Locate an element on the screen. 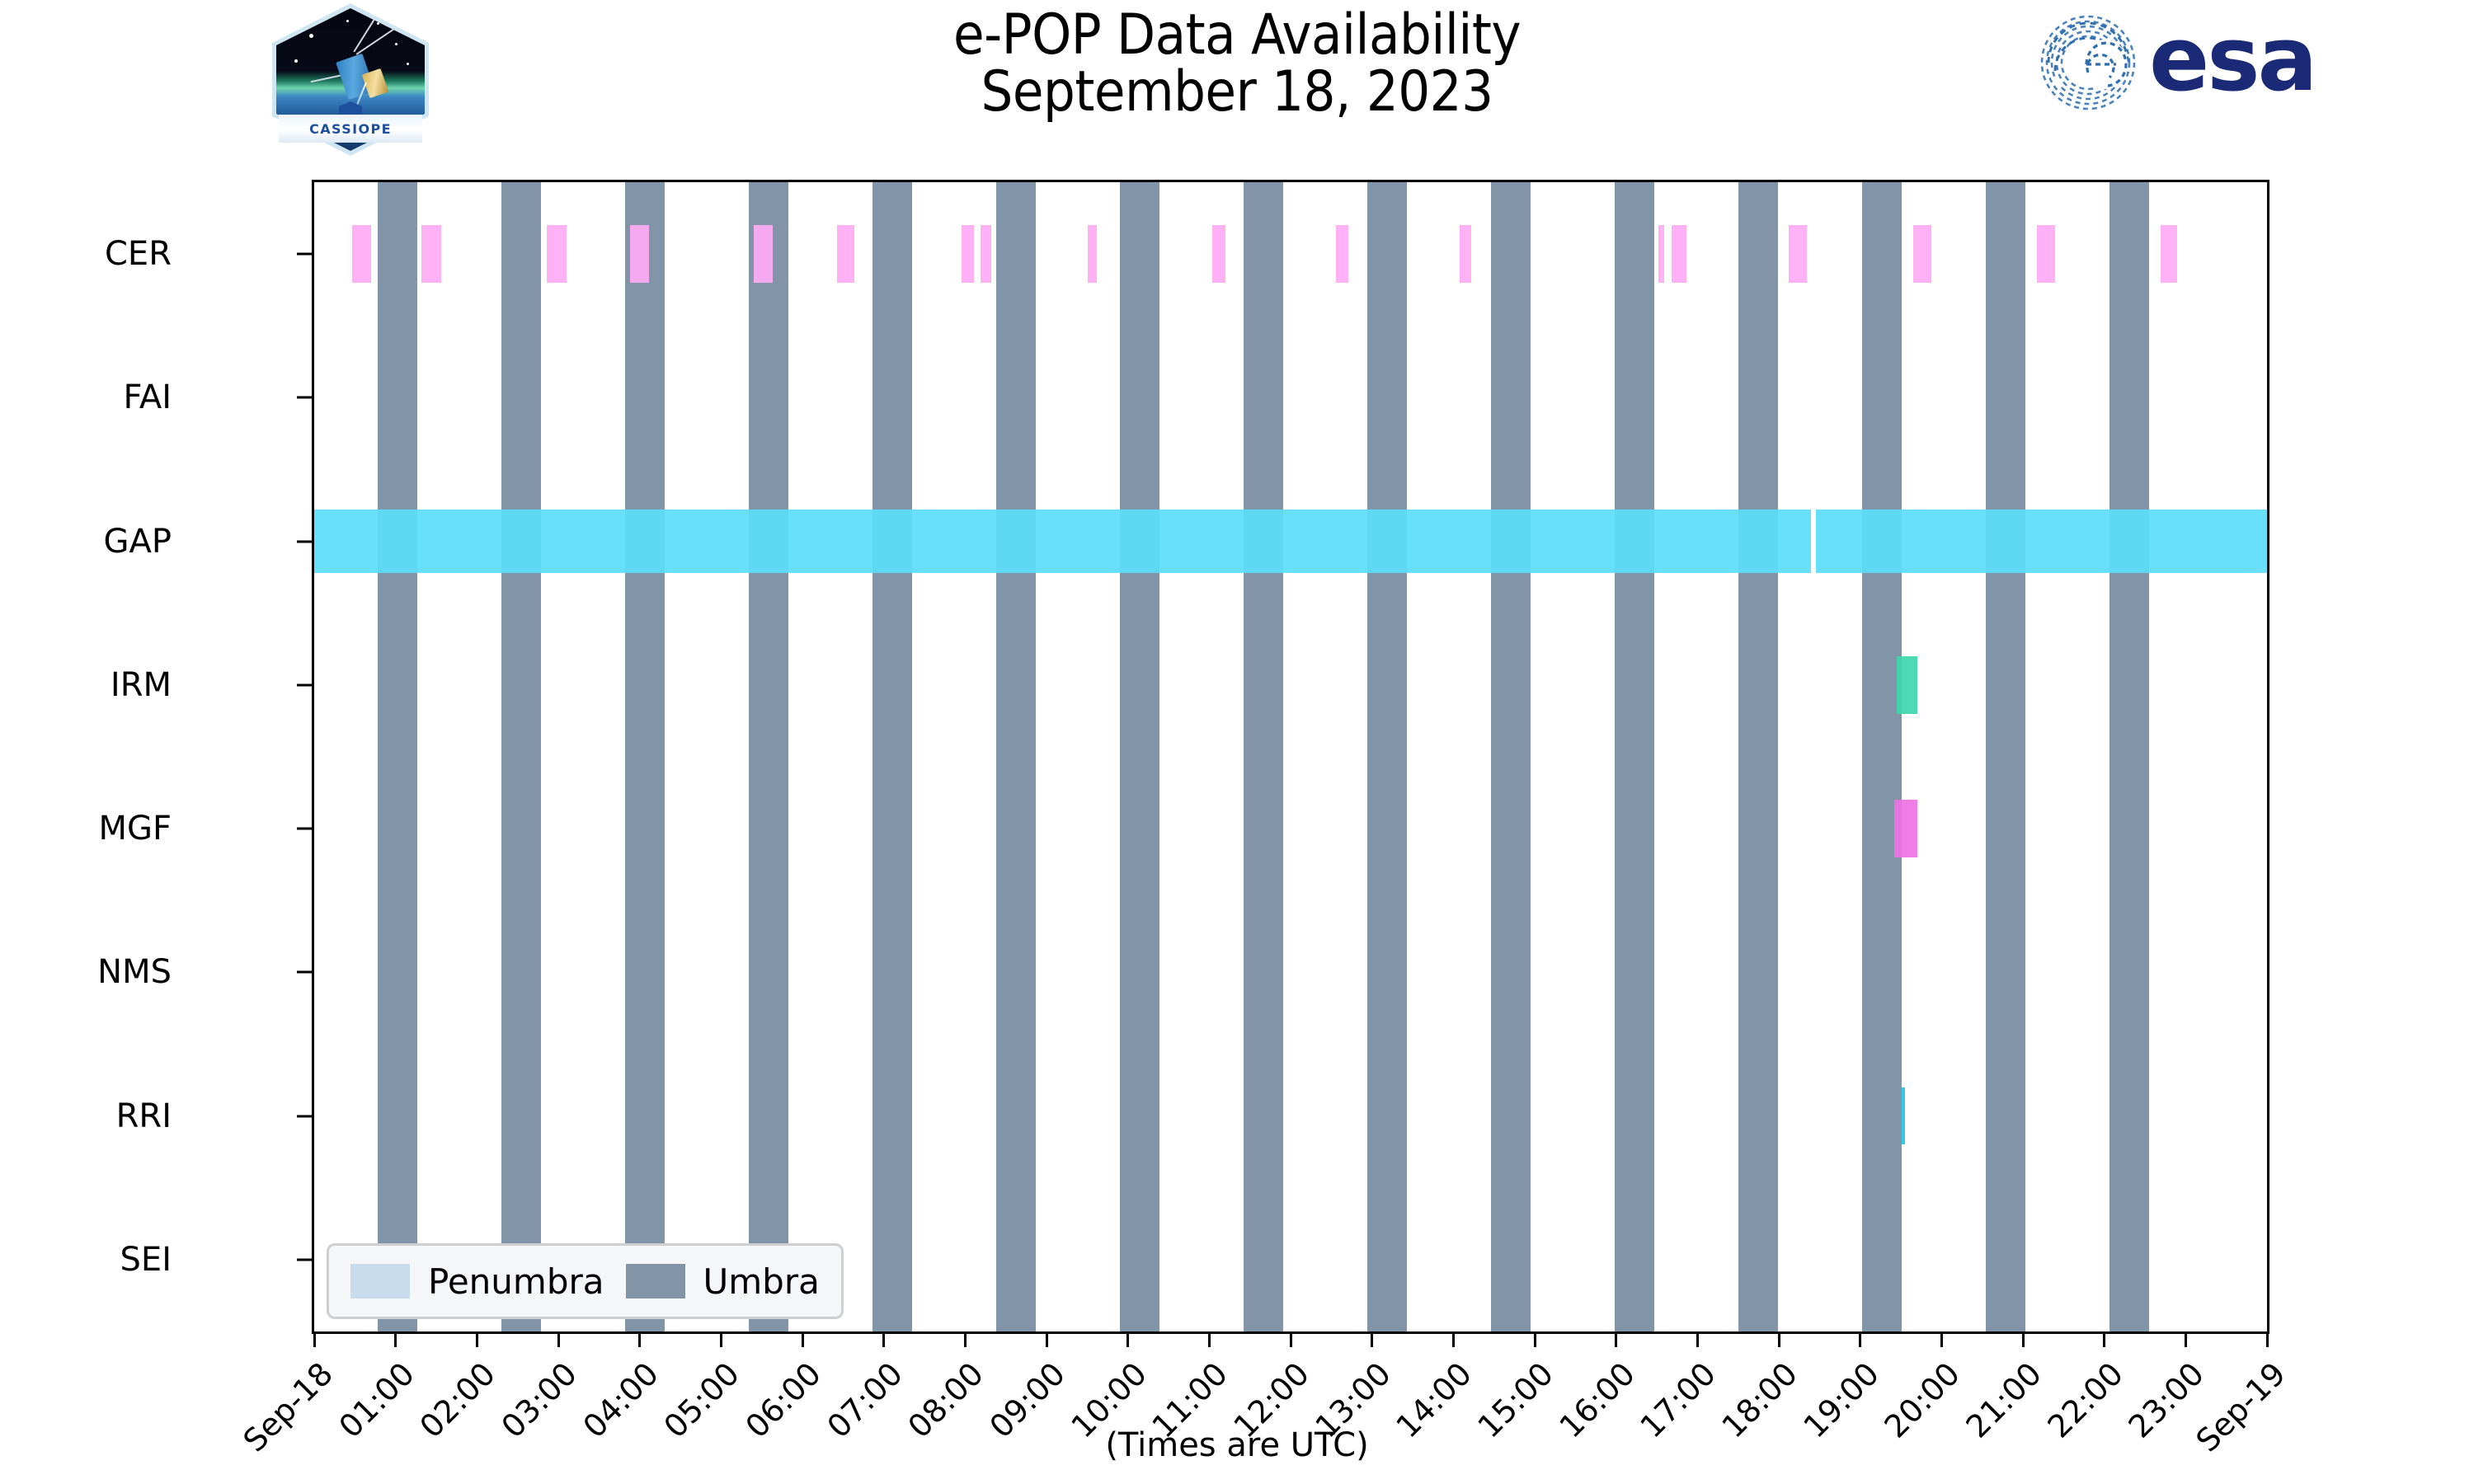  y-tick-label-rri: RRI is located at coordinates (143, 1116).